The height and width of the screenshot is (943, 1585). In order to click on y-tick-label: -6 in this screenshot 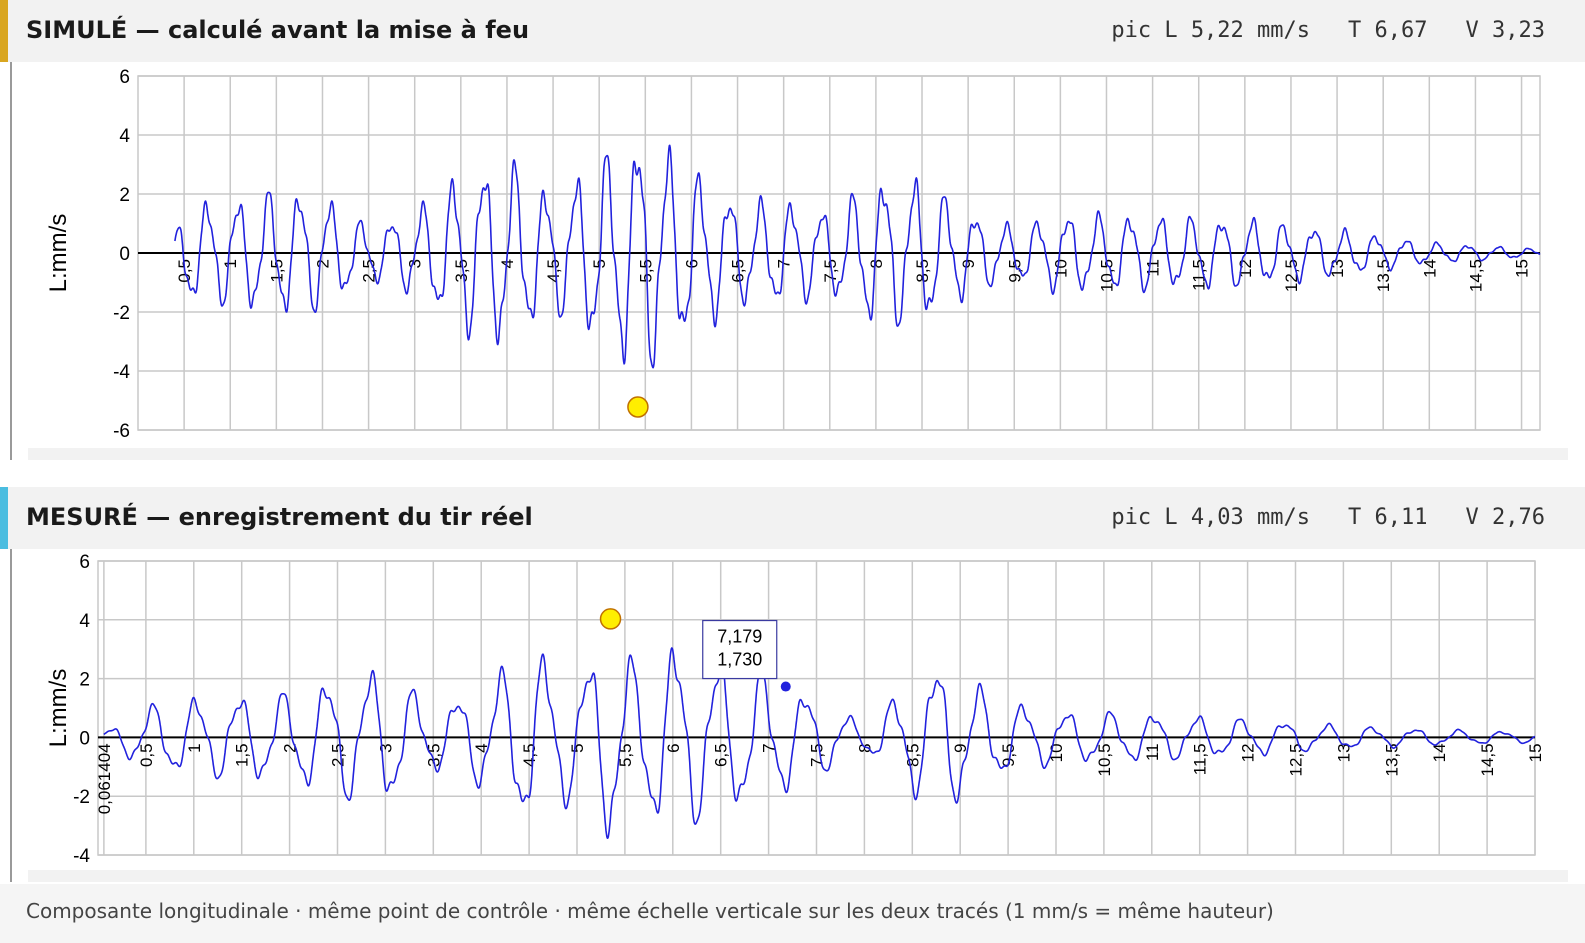, I will do `click(121, 431)`.